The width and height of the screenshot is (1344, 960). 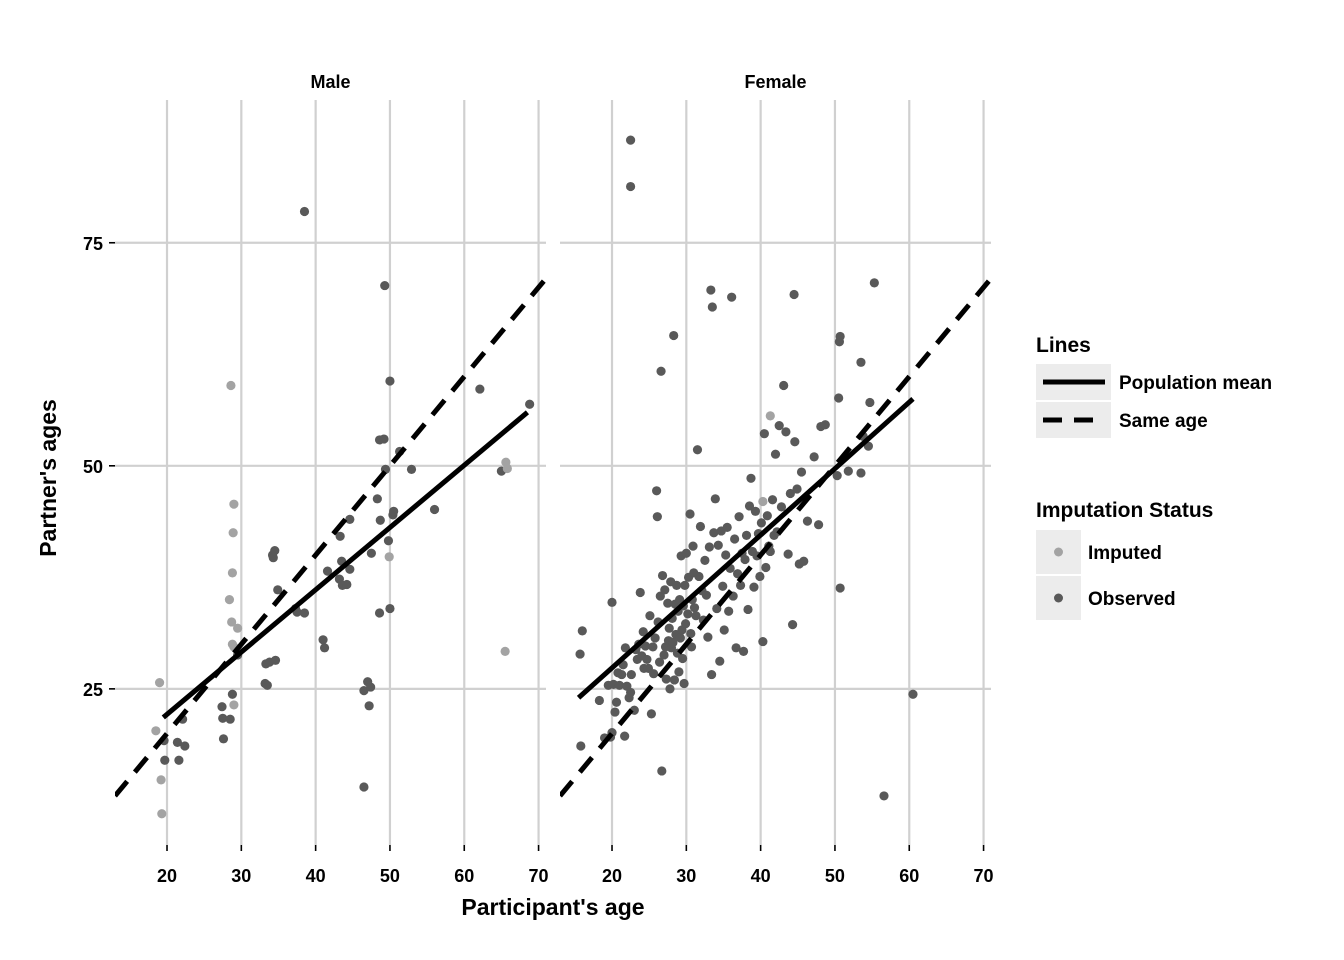 What do you see at coordinates (835, 876) in the screenshot?
I see `x-tick-label: 50` at bounding box center [835, 876].